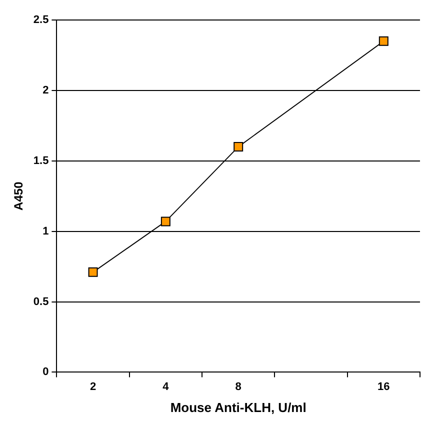 The height and width of the screenshot is (428, 436). I want to click on y-tick-label: 1, so click(45, 231).